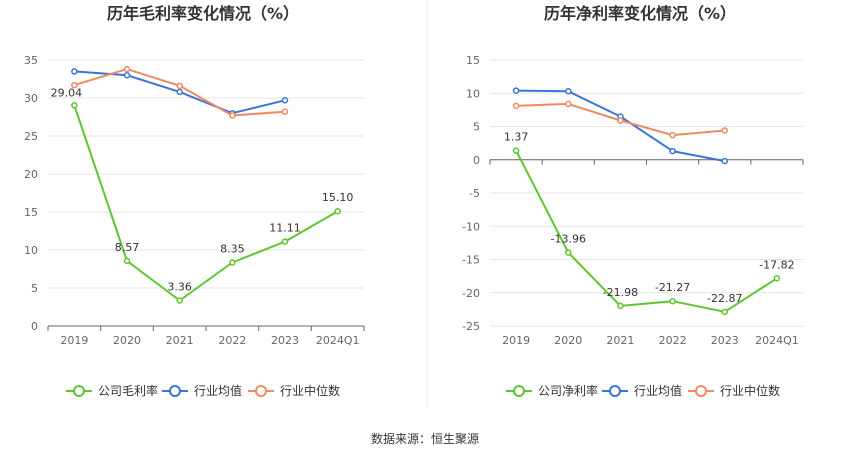 The height and width of the screenshot is (459, 850). What do you see at coordinates (285, 228) in the screenshot?
I see `left-data-label: 11.11` at bounding box center [285, 228].